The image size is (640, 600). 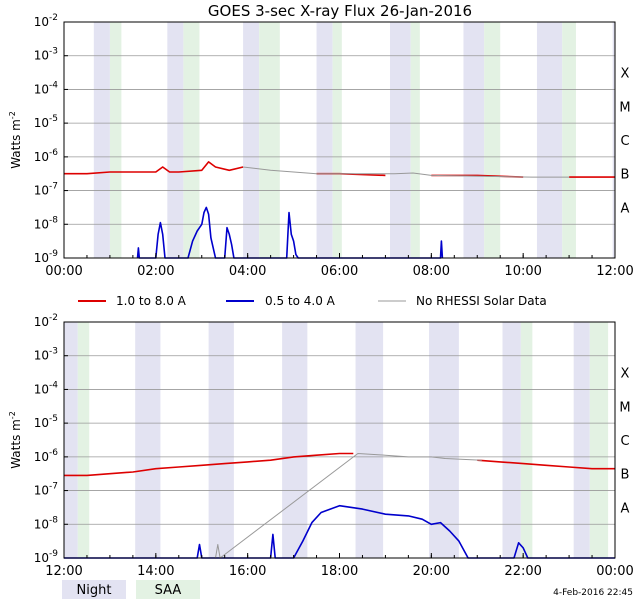 I want to click on night-swatch, so click(x=94, y=589).